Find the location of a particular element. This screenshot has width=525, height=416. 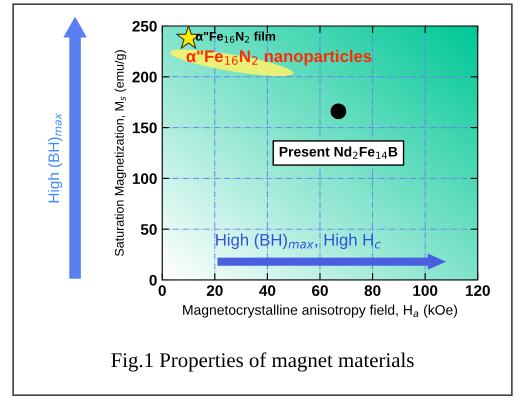

y-tick-label: 250 is located at coordinates (144, 26).